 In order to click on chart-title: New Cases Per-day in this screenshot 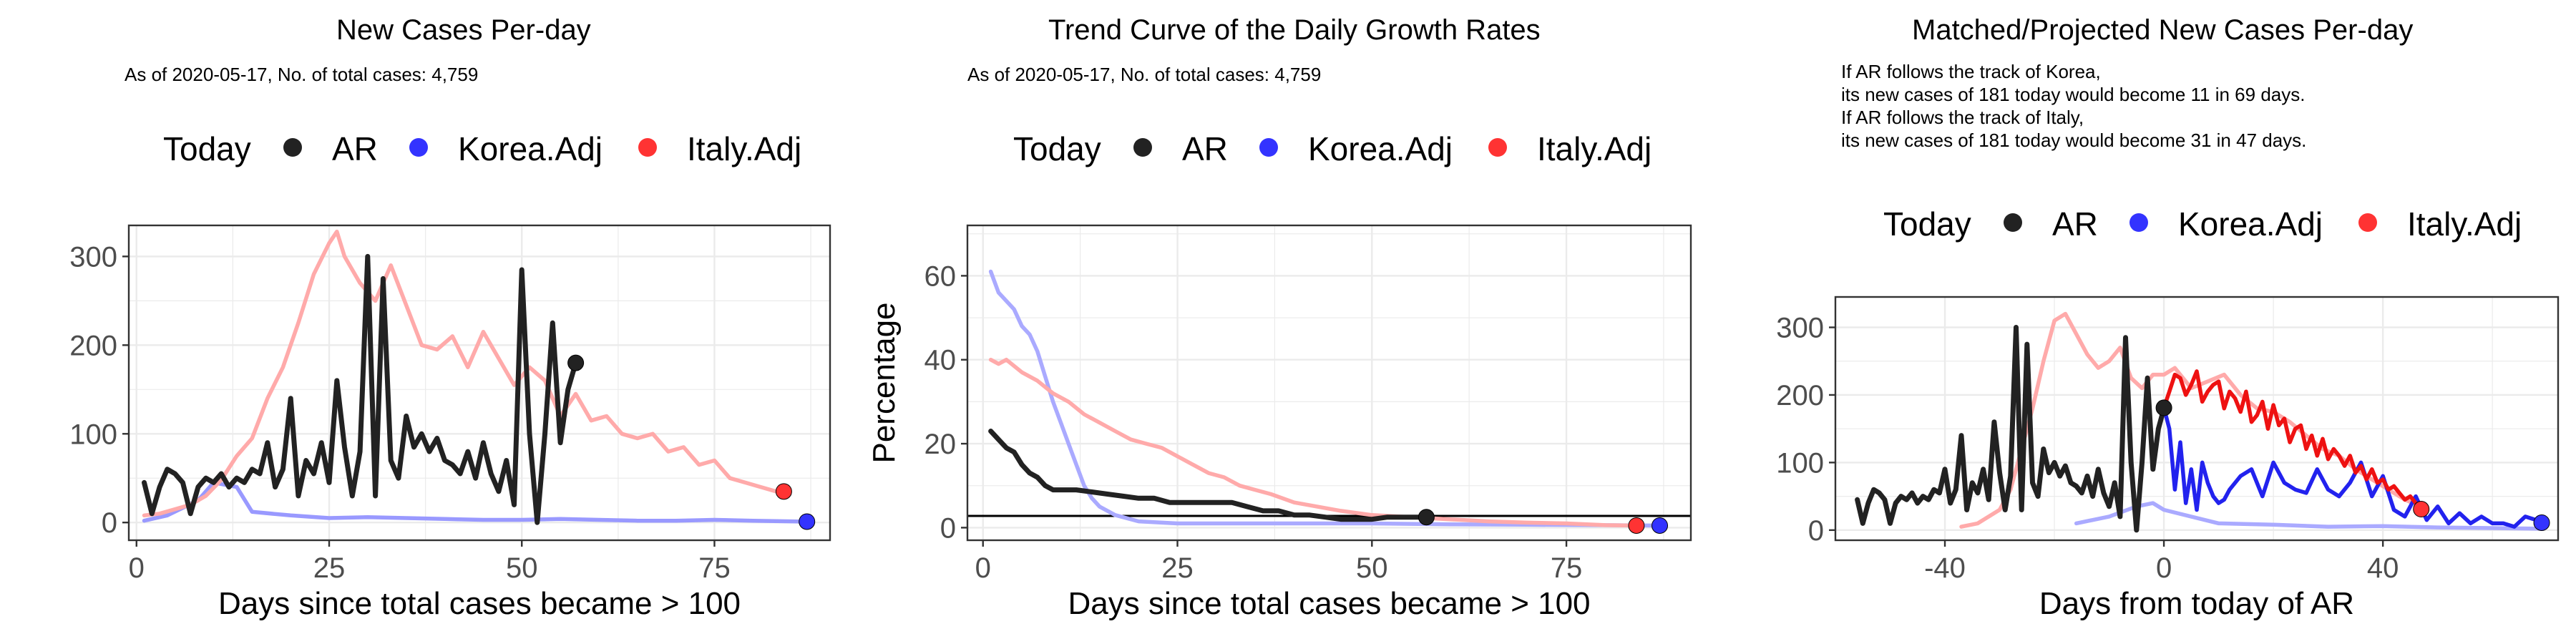, I will do `click(463, 30)`.